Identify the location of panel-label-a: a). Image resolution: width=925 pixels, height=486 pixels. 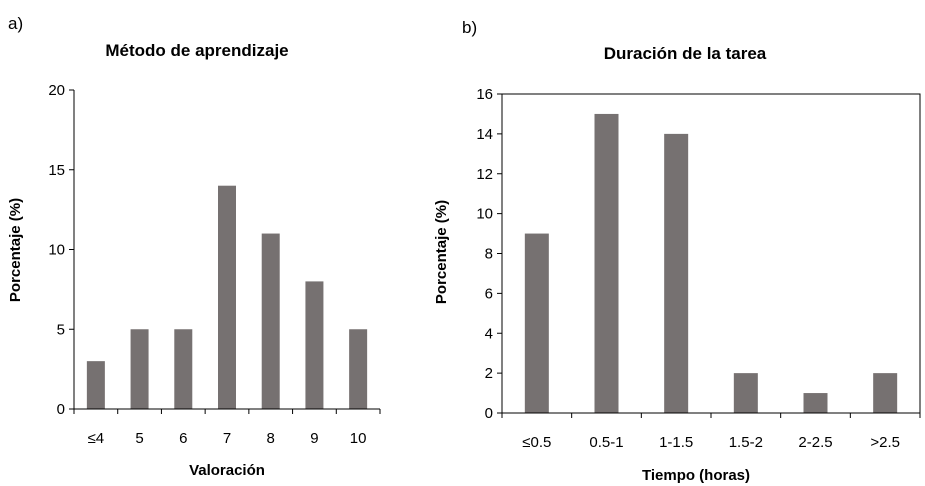
(15, 23).